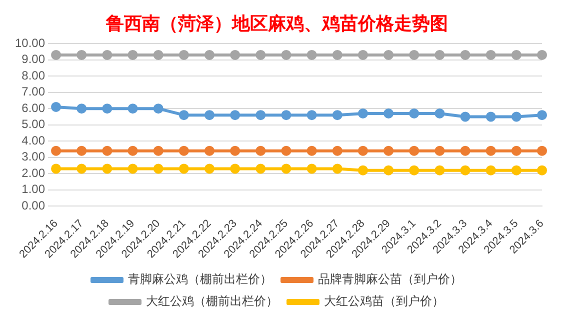  Describe the element at coordinates (276, 23) in the screenshot. I see `chart-title: 鲁西南（菏泽）地区麻鸡、鸡苗价格走势图` at that location.